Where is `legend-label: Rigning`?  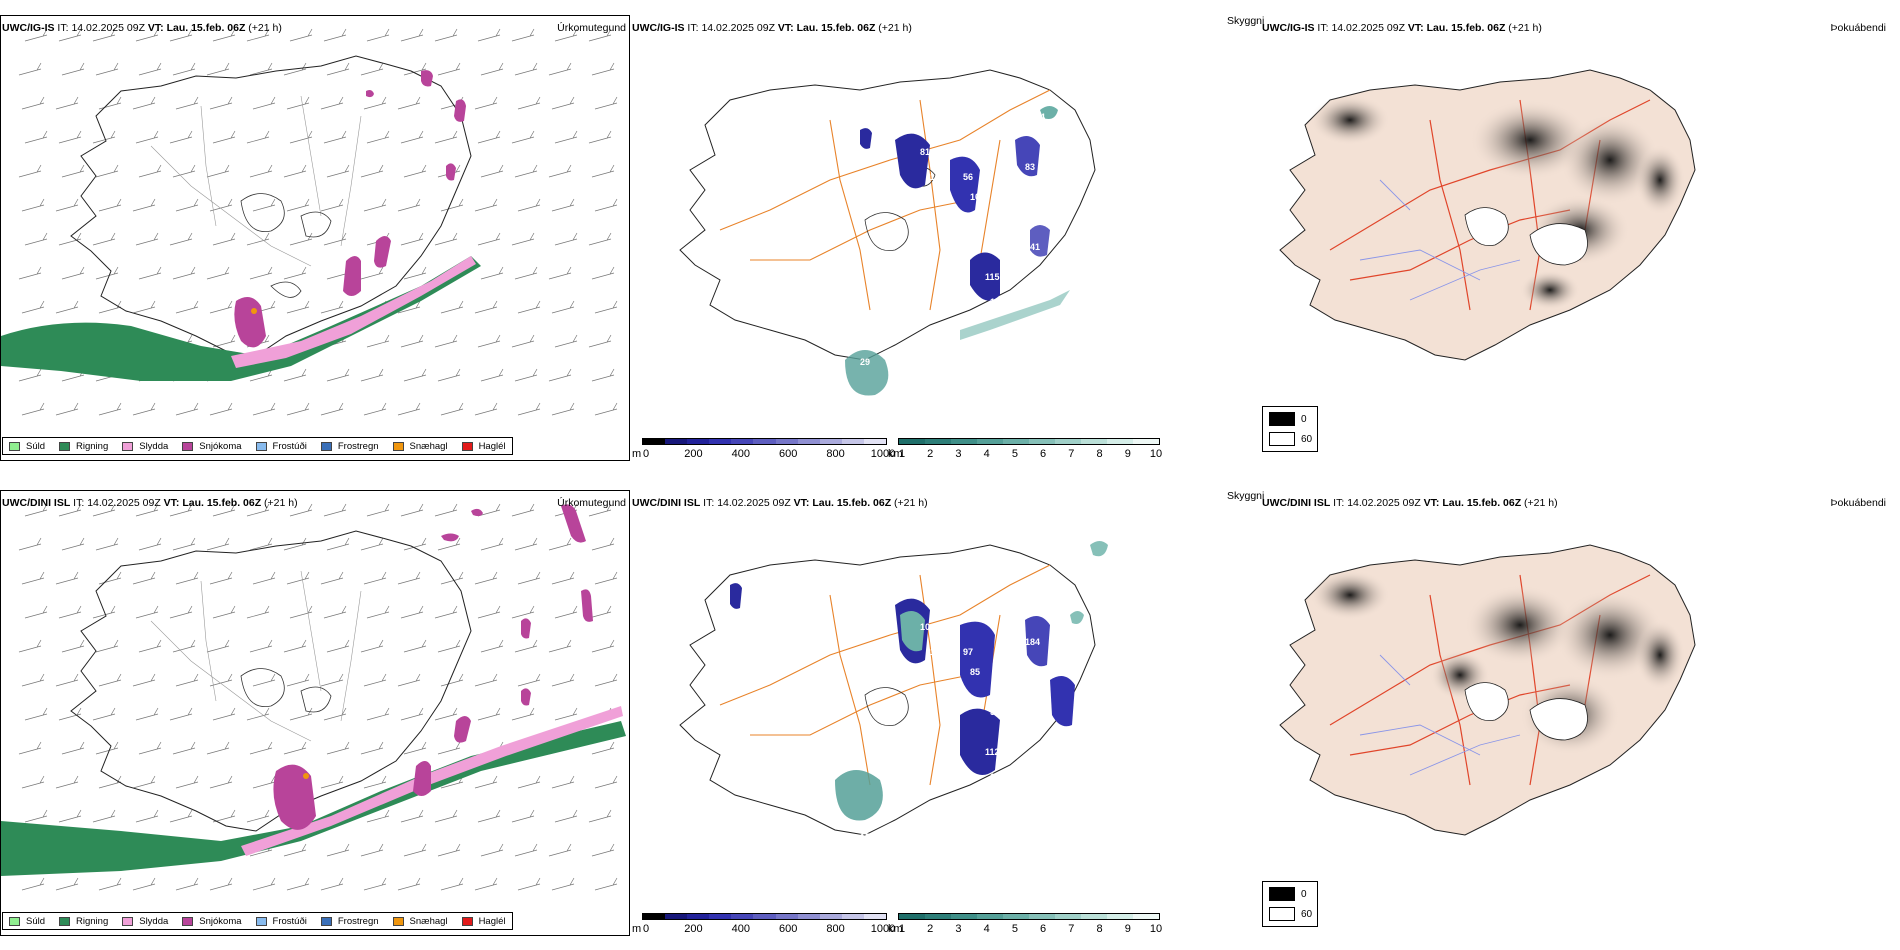
legend-label: Rigning is located at coordinates (92, 921).